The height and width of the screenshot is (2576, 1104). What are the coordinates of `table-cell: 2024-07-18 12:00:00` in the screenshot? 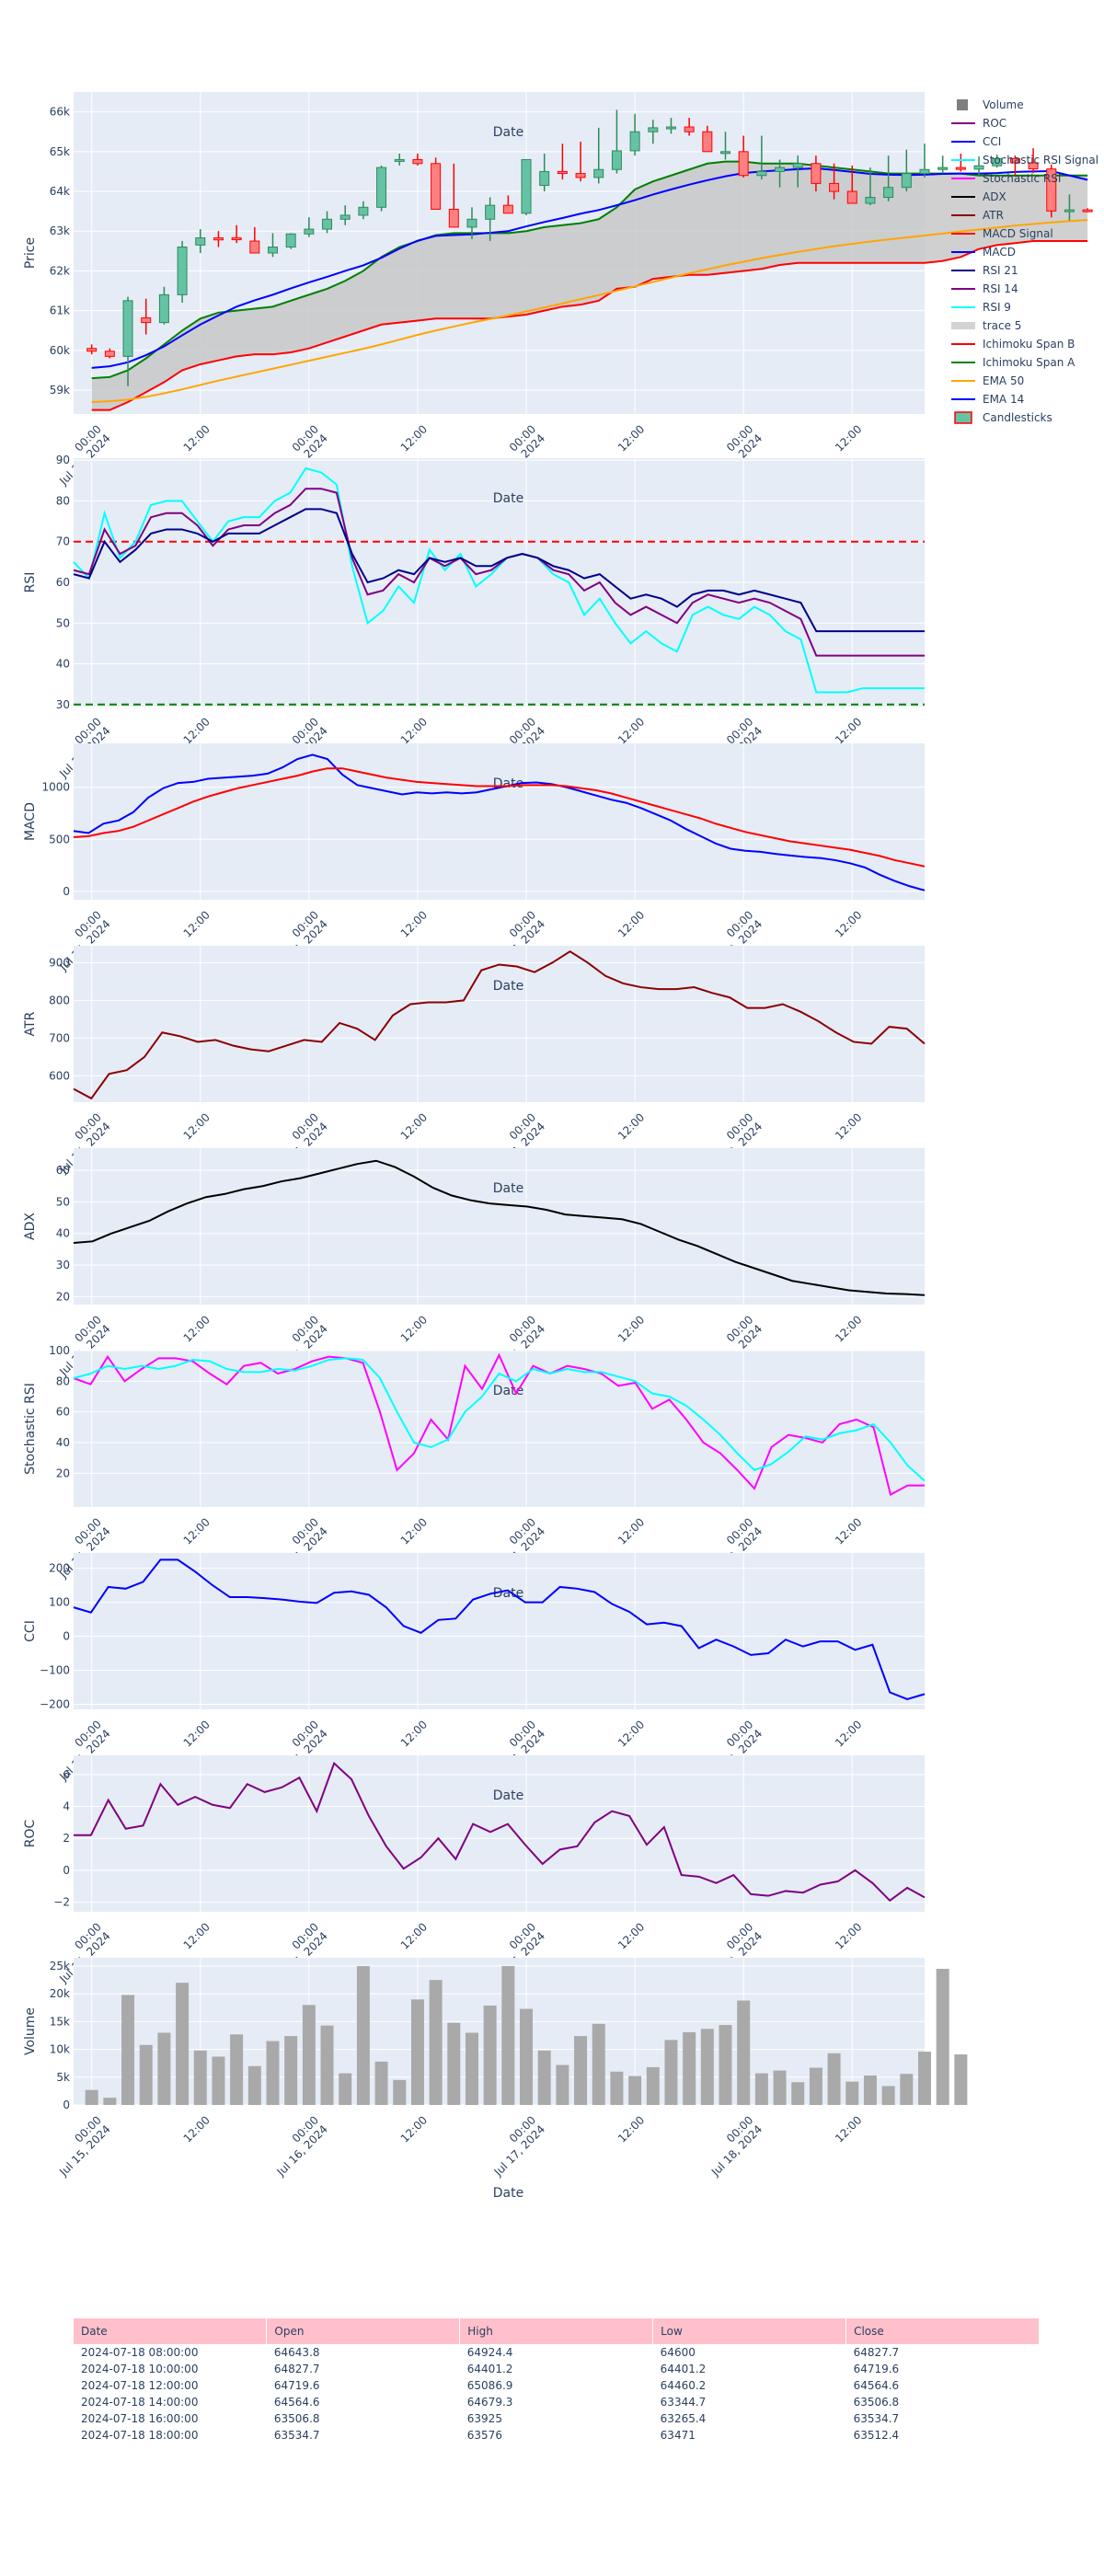 It's located at (140, 2385).